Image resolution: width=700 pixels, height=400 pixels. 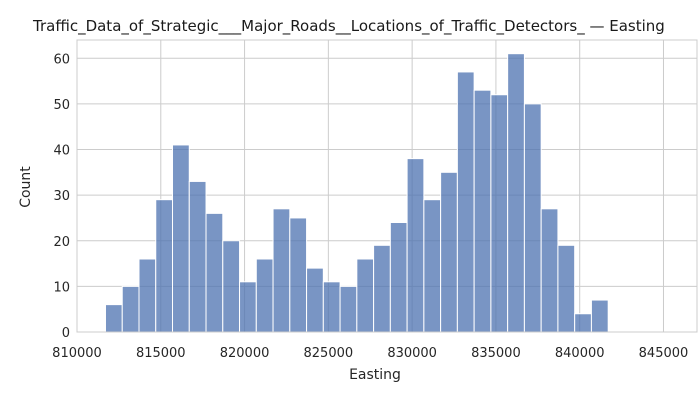 What do you see at coordinates (329, 353) in the screenshot?
I see `x-tick-label: 825000` at bounding box center [329, 353].